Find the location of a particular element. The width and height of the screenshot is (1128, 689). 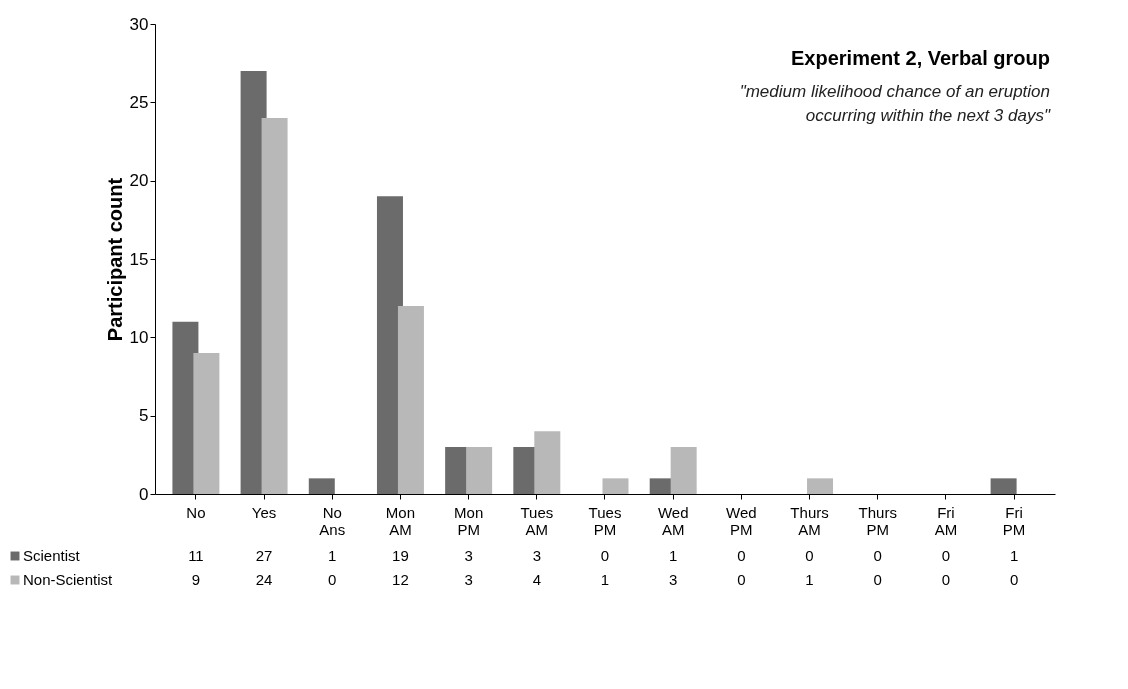

y-tick-label: 0 is located at coordinates (144, 494).